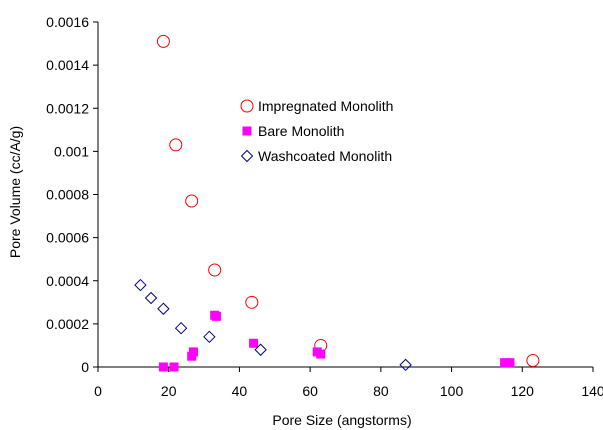 This screenshot has width=603, height=430. What do you see at coordinates (341, 420) in the screenshot?
I see `x-axis-title: Pore Size (angstorms)` at bounding box center [341, 420].